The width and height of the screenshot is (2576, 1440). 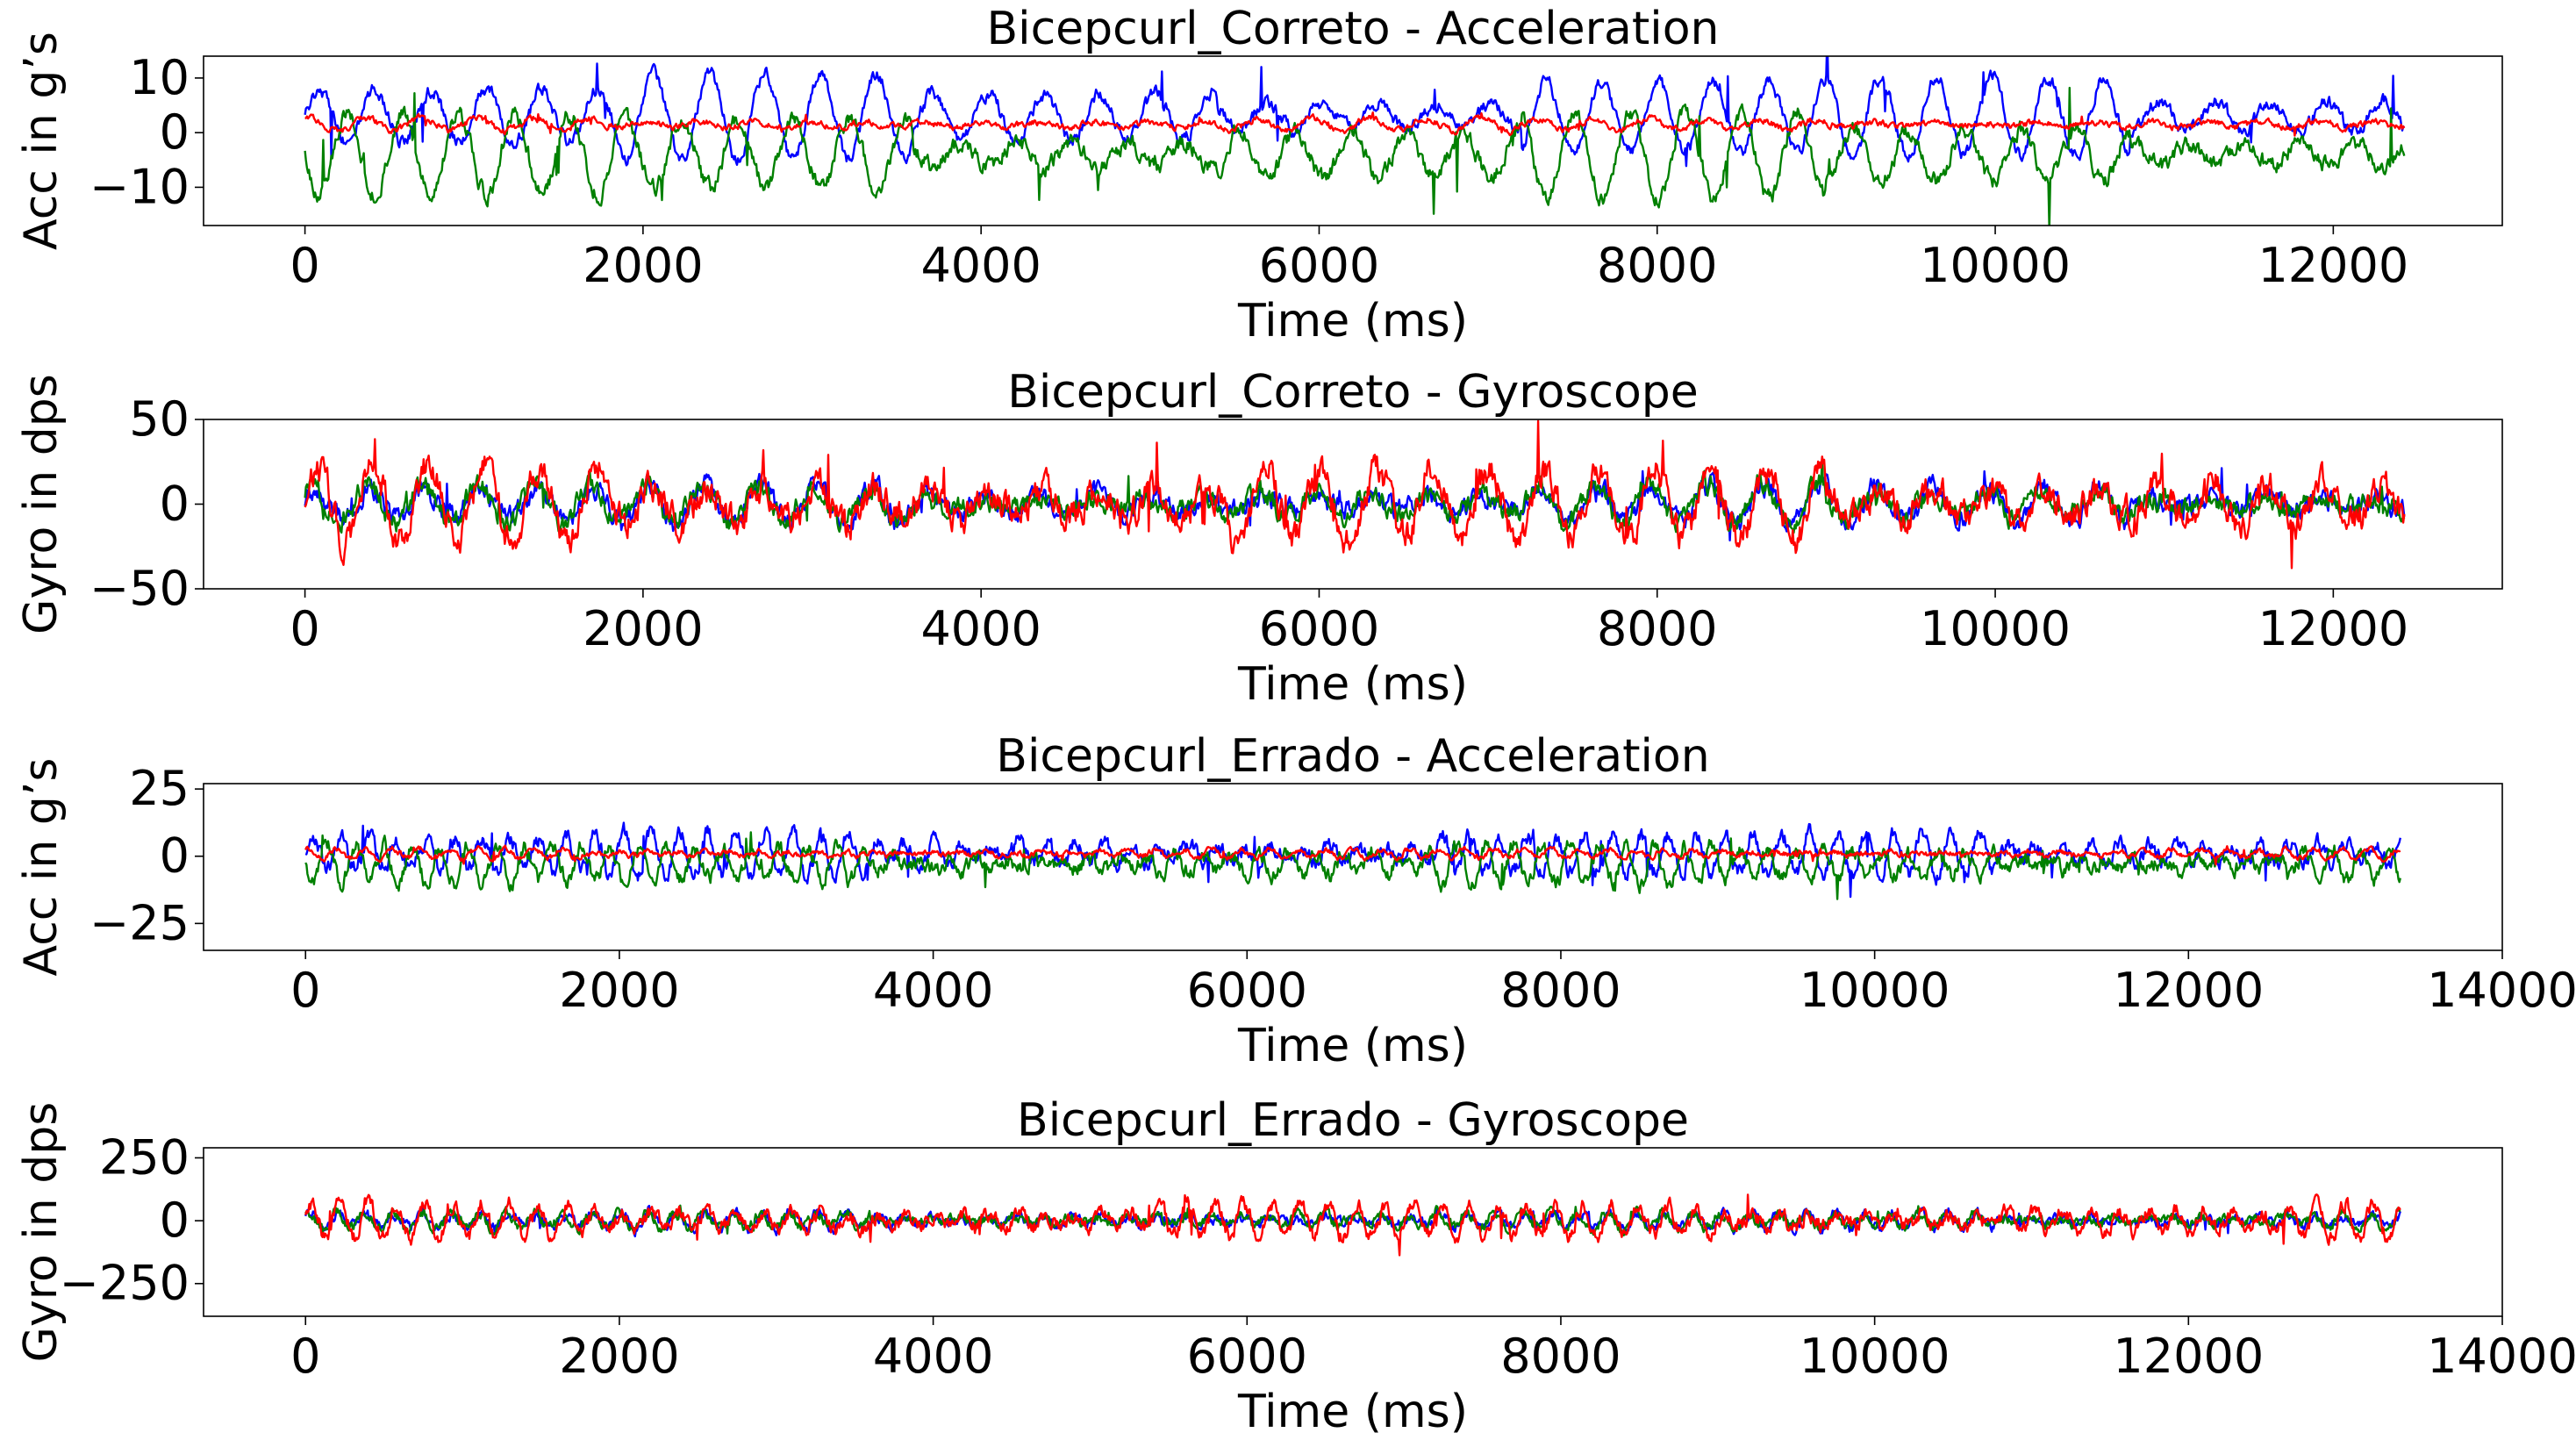 I want to click on chart-title: Bicepcurl_Correto - Gyroscope, so click(x=1353, y=392).